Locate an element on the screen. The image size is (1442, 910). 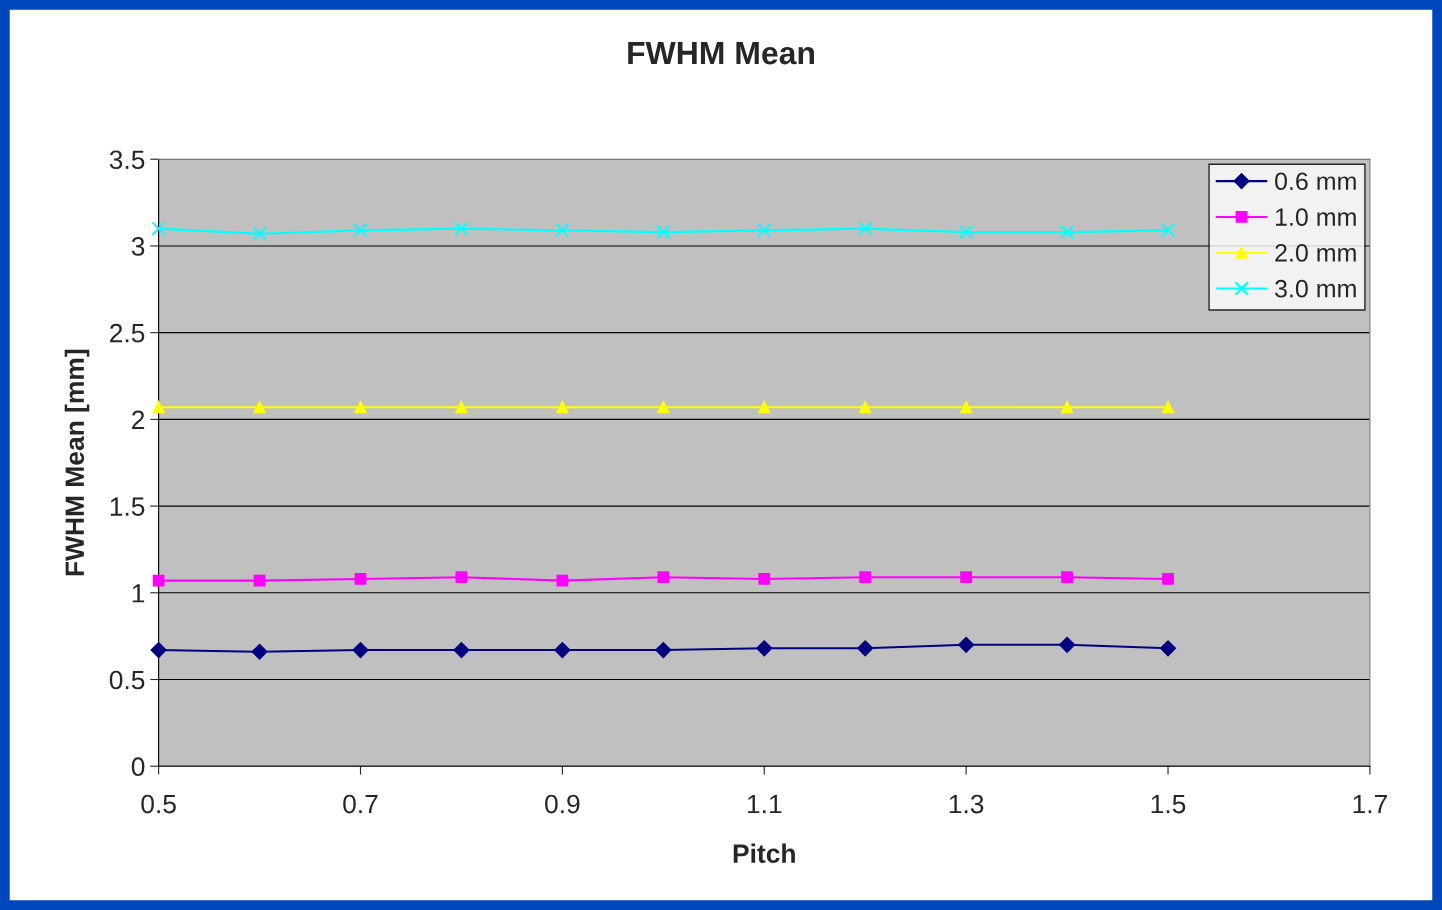
legend-label: 3.0 mm is located at coordinates (1315, 288).